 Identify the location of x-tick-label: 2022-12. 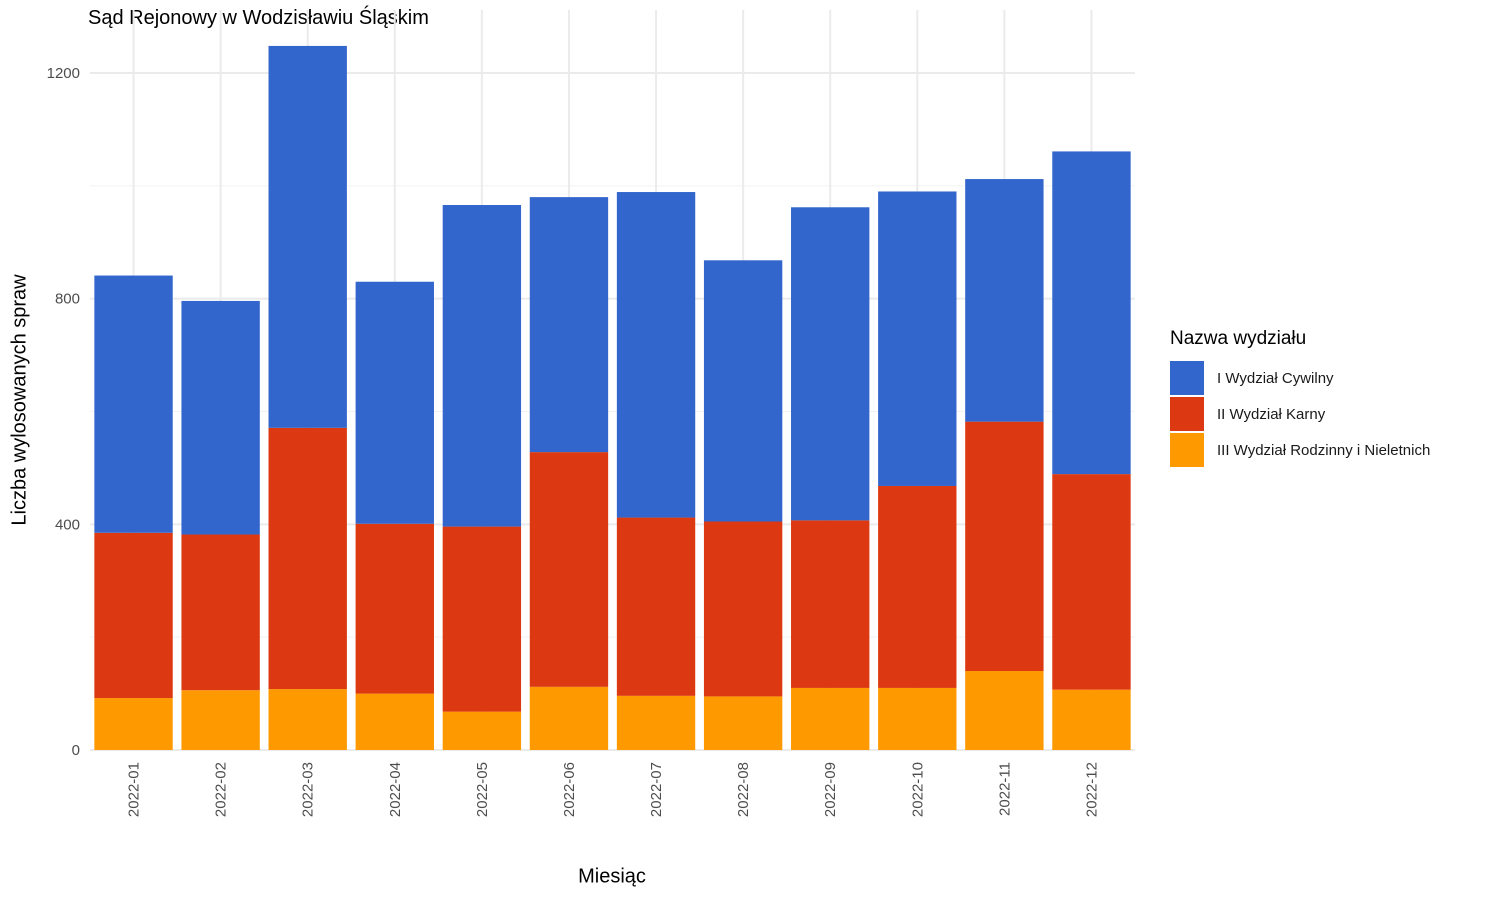
(1091, 789).